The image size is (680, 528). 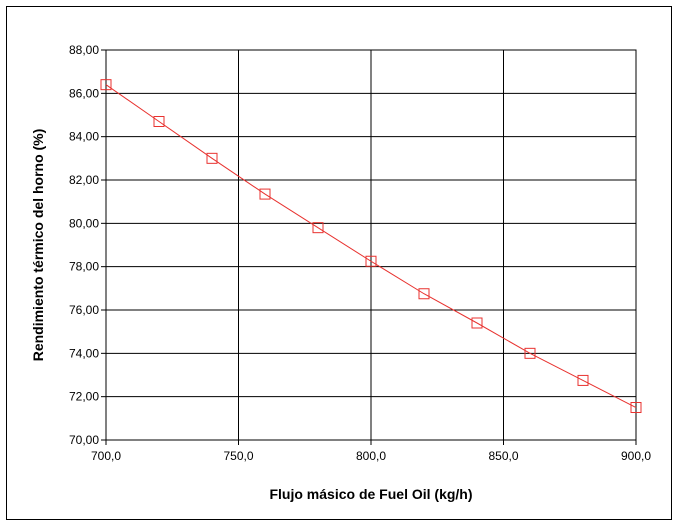 What do you see at coordinates (84, 310) in the screenshot?
I see `y-tick-label: 76,00` at bounding box center [84, 310].